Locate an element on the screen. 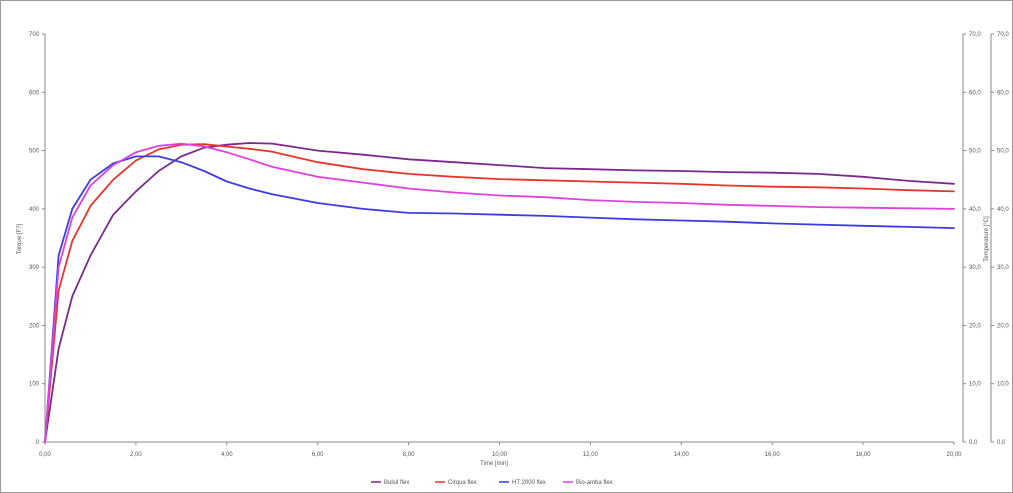 The width and height of the screenshot is (1013, 493). y-axis-ticks: 0 100 200 300 400 500 600 700 is located at coordinates (37, 239).